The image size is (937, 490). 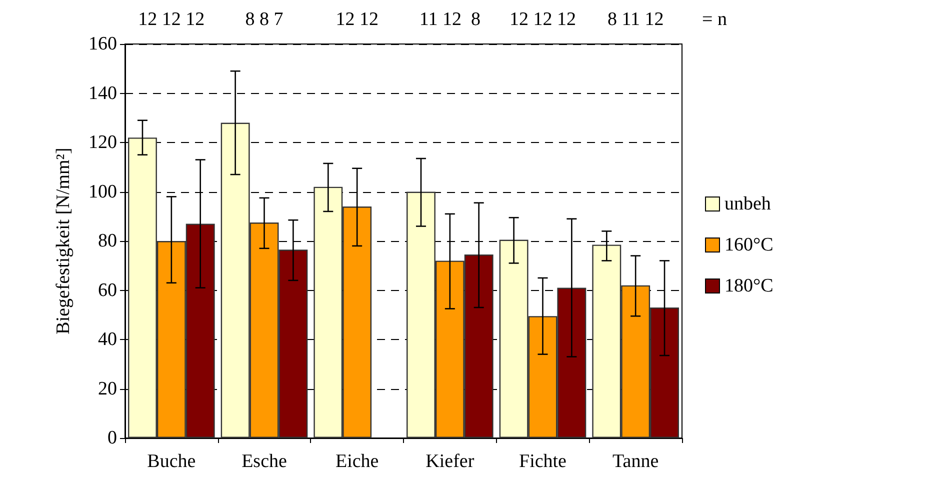 What do you see at coordinates (357, 19) in the screenshot?
I see `text: 12 12` at bounding box center [357, 19].